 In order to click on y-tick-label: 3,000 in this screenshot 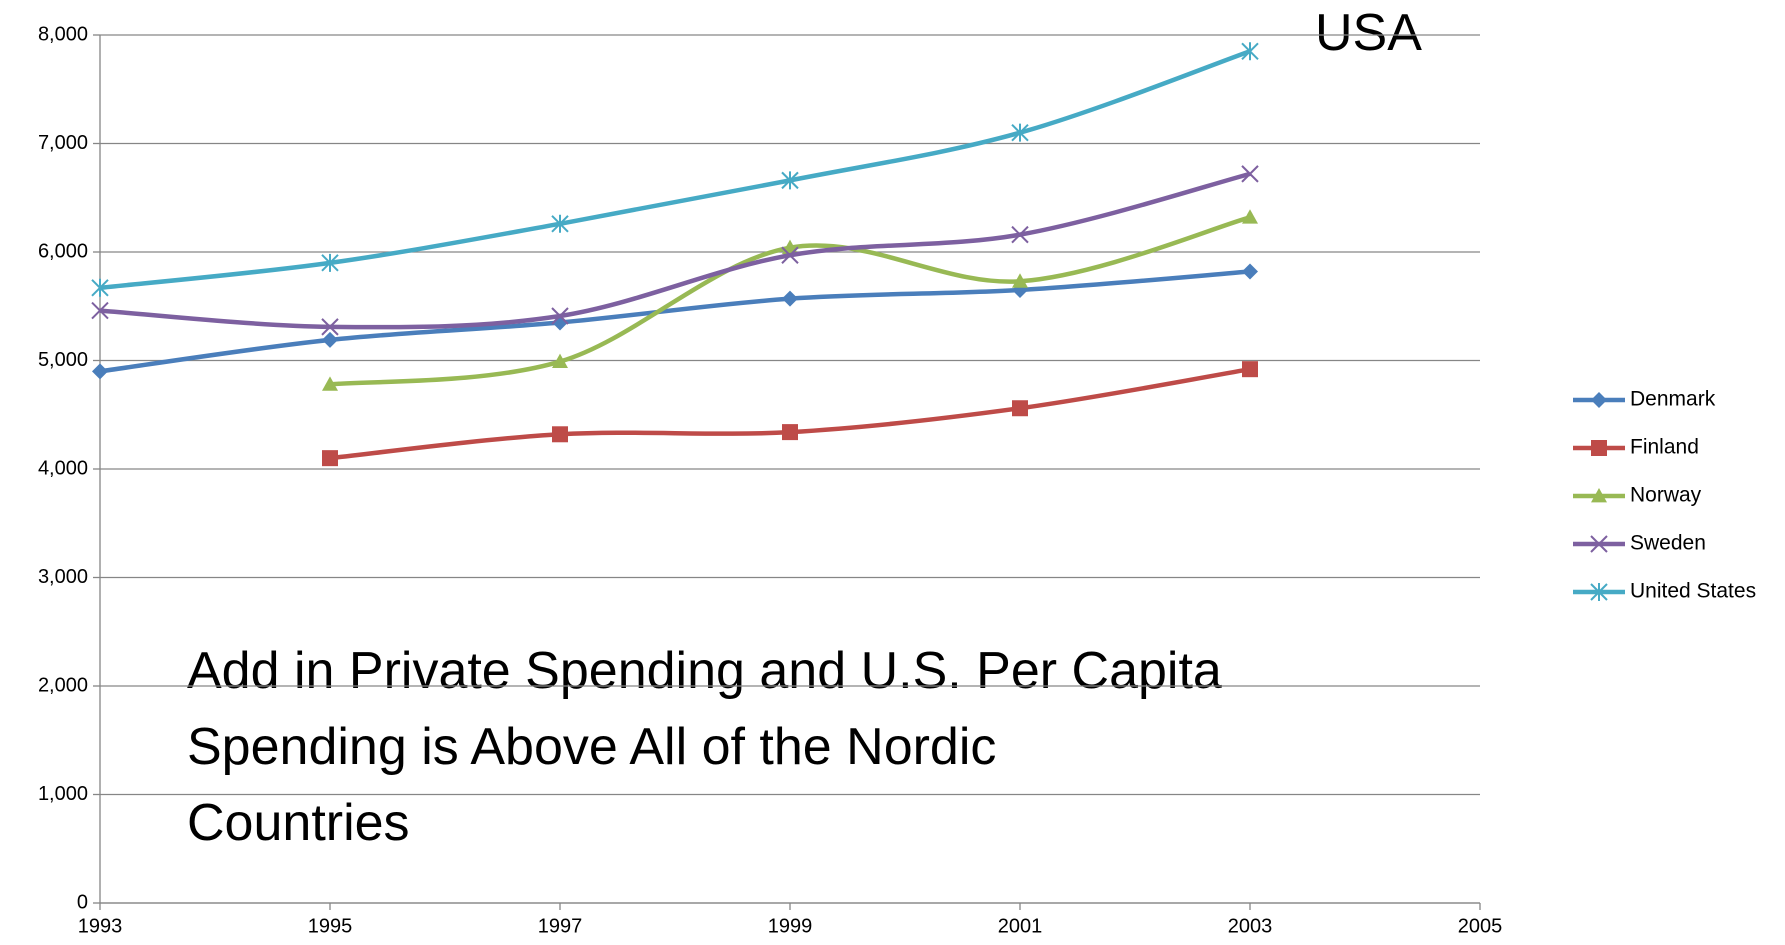, I will do `click(63, 577)`.